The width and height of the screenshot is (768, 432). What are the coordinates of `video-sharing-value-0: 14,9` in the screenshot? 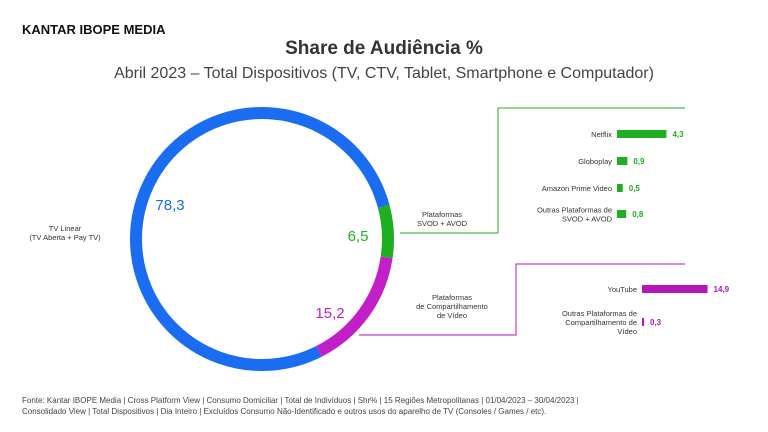 It's located at (722, 289).